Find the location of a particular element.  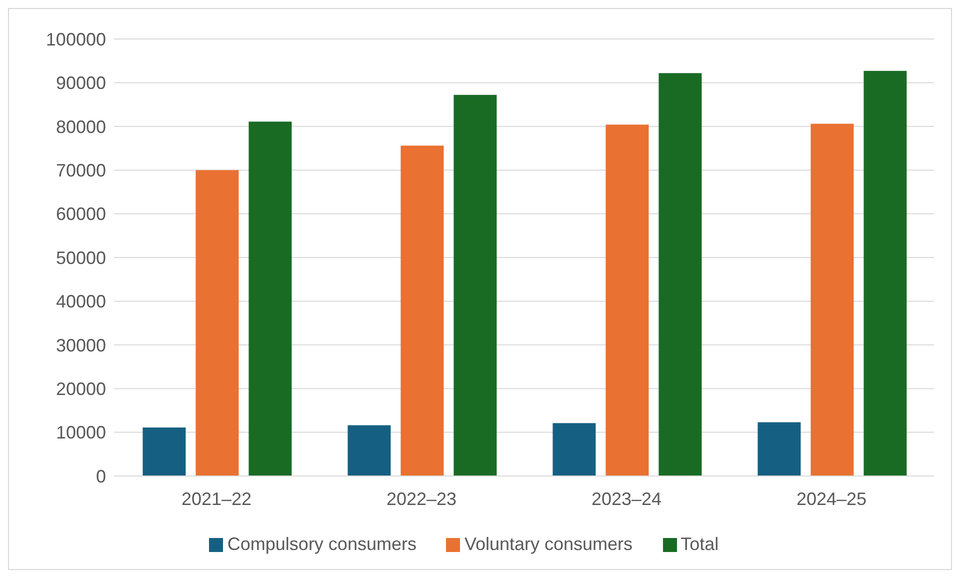

y-tick-label: 40000 is located at coordinates (81, 302).